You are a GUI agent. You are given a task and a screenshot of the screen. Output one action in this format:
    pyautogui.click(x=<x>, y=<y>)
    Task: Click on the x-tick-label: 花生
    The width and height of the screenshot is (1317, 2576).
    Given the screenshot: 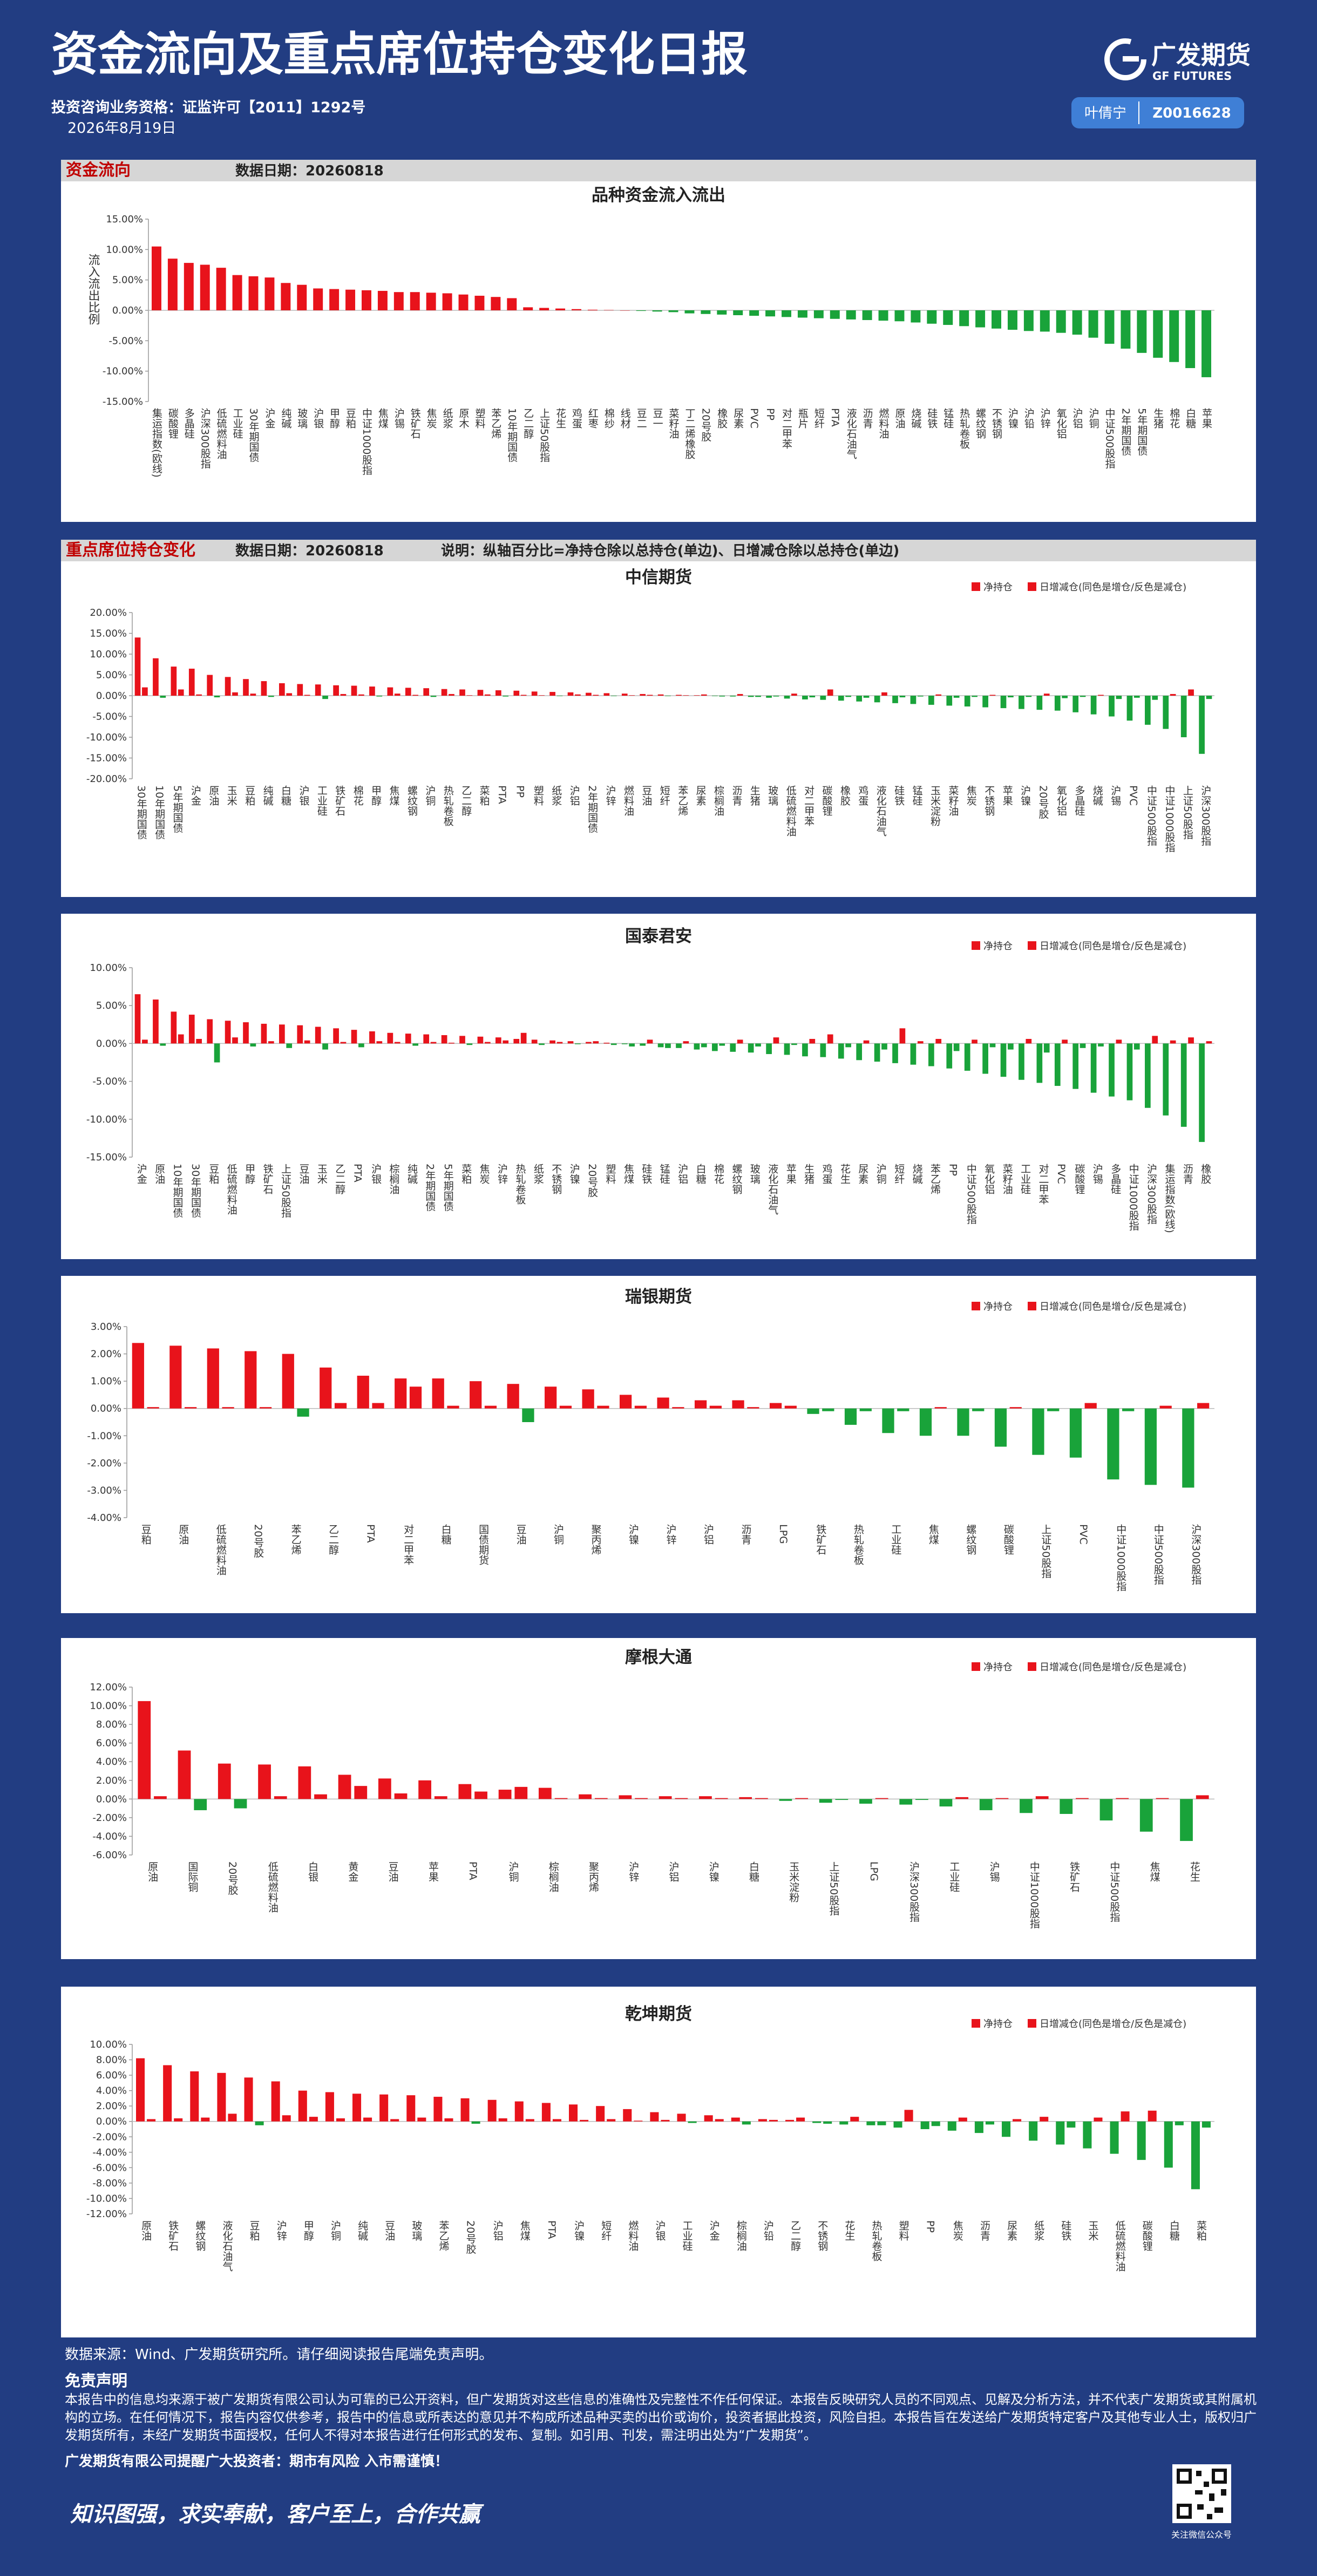 What is the action you would take?
    pyautogui.click(x=849, y=2230)
    